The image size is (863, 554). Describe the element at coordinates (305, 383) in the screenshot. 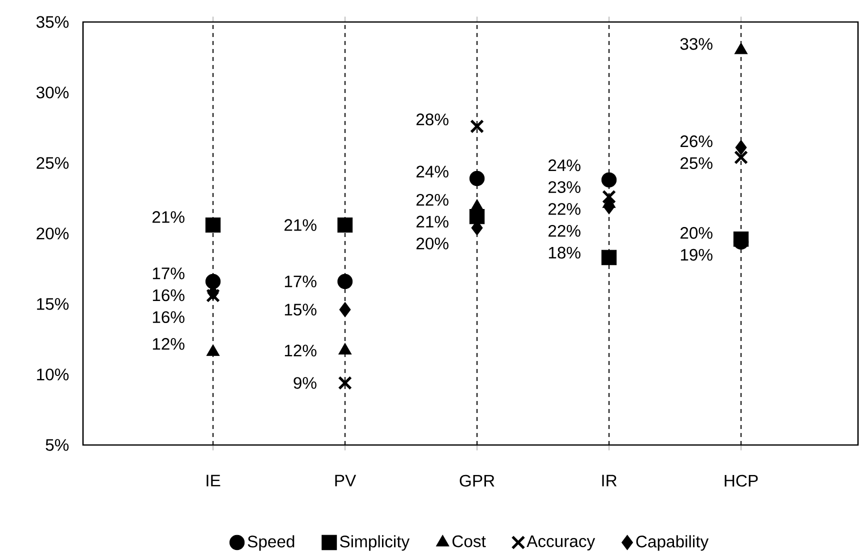

I see `data-label: 9%` at that location.